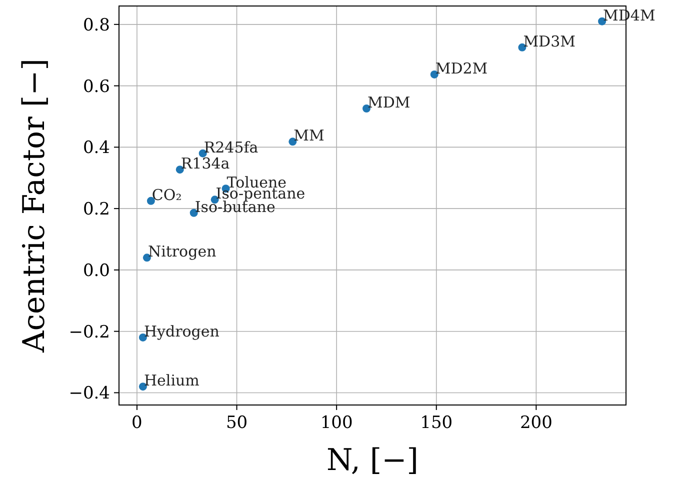 The image size is (681, 483). Describe the element at coordinates (205, 163) in the screenshot. I see `annotation: R134a` at that location.